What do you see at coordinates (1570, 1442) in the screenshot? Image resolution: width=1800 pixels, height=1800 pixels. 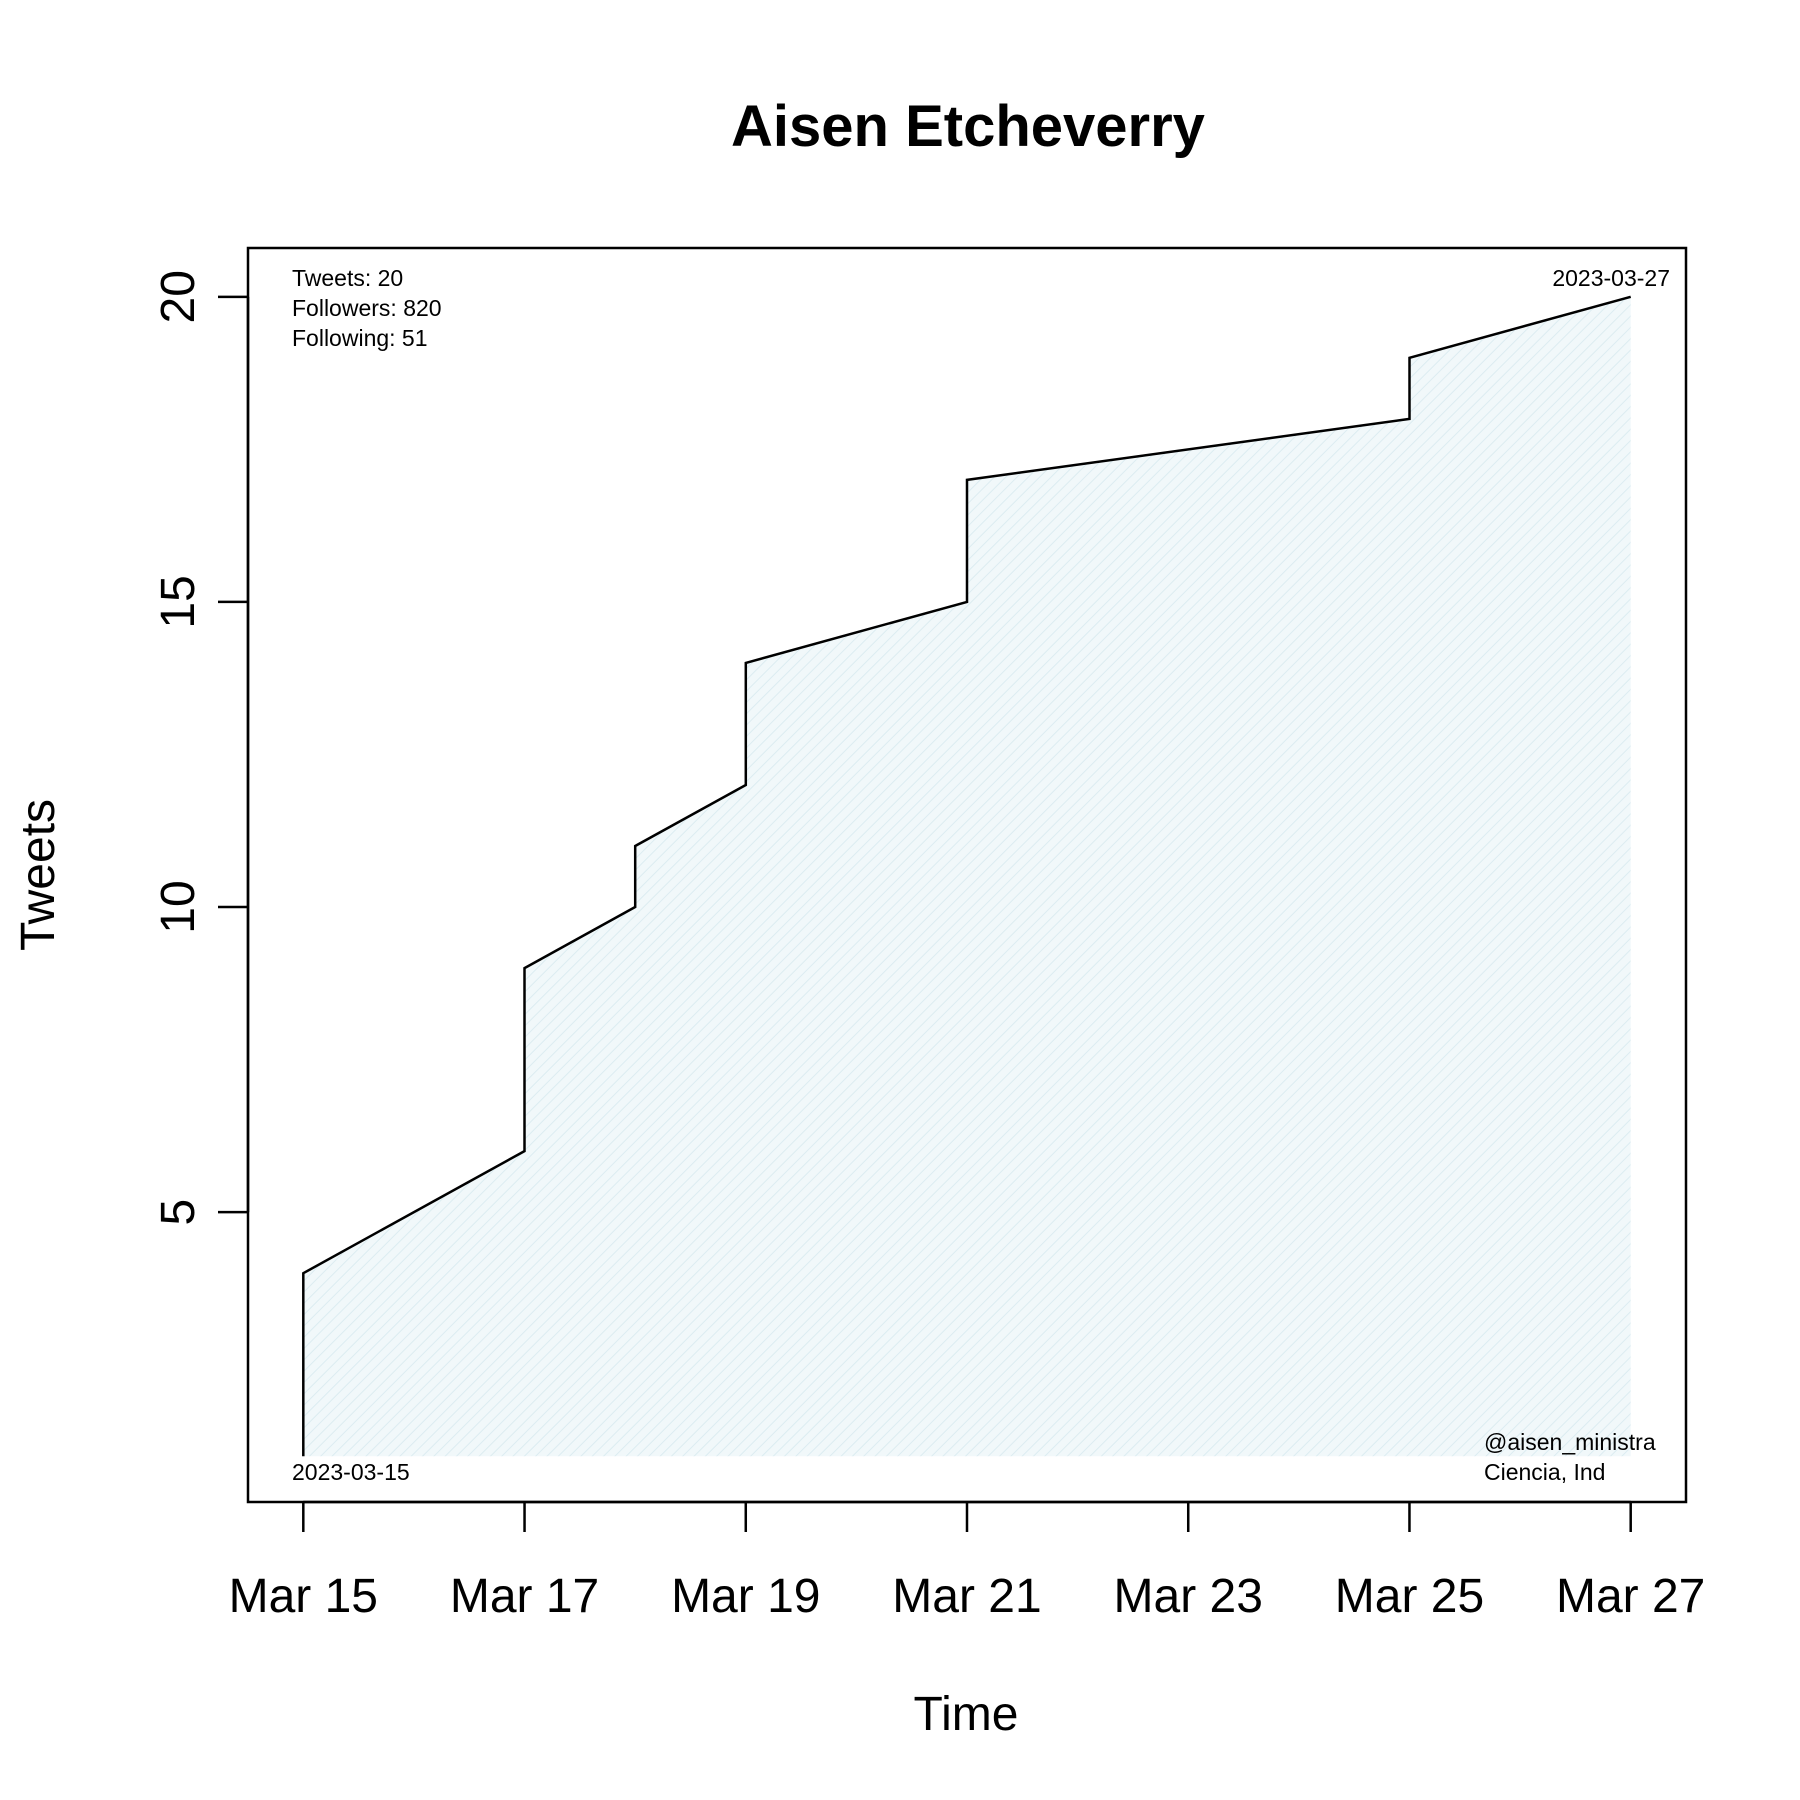 I see `account-handle: @aisen_ministra` at bounding box center [1570, 1442].